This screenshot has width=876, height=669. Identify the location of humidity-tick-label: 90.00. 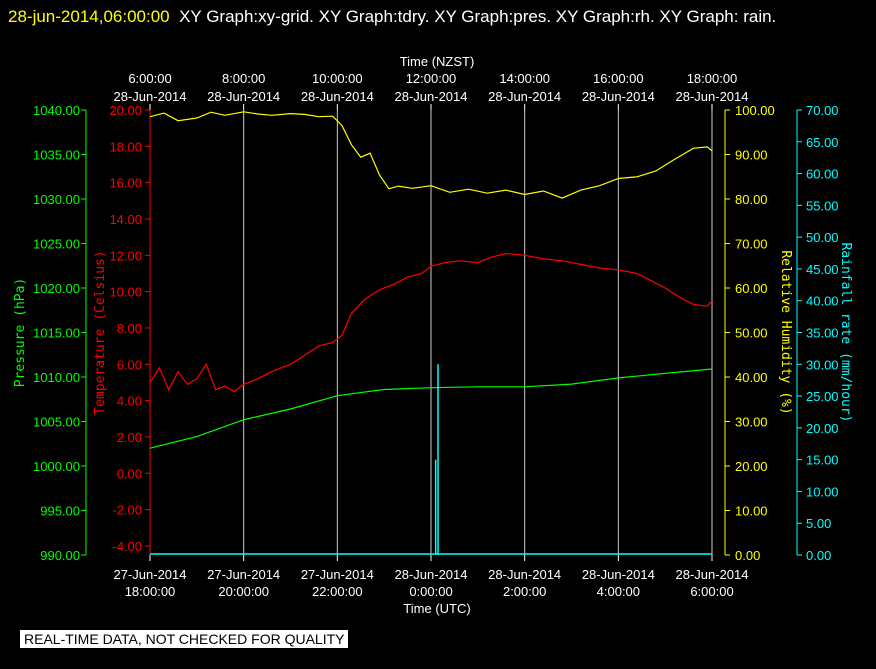
(751, 155).